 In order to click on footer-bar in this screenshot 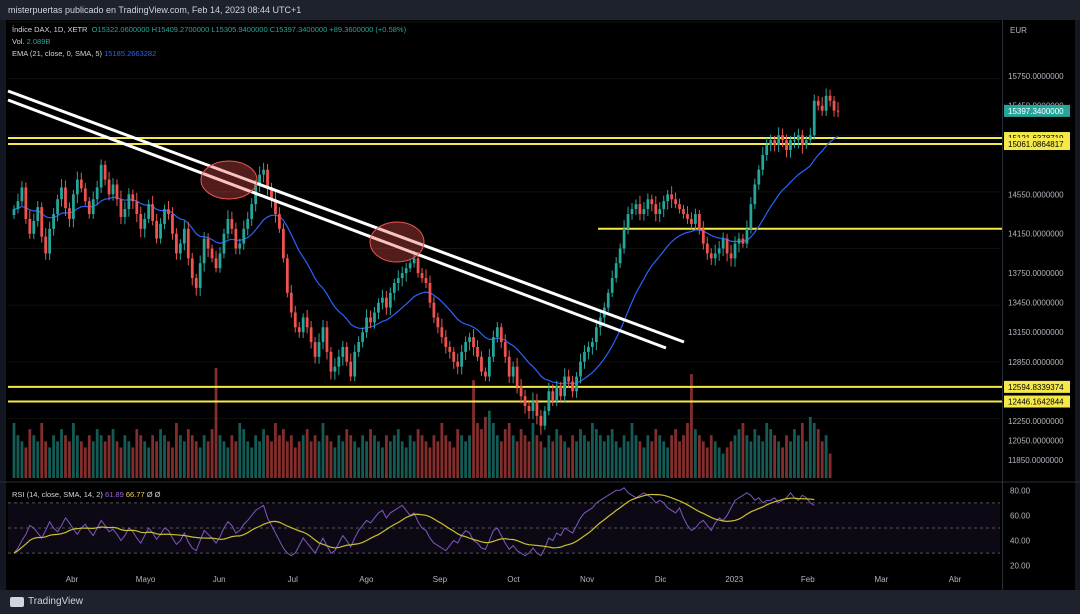, I will do `click(540, 602)`.